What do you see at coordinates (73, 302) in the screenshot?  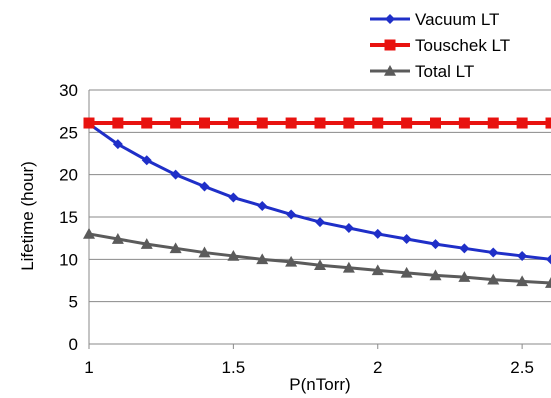 I see `y-tick-label: 5` at bounding box center [73, 302].